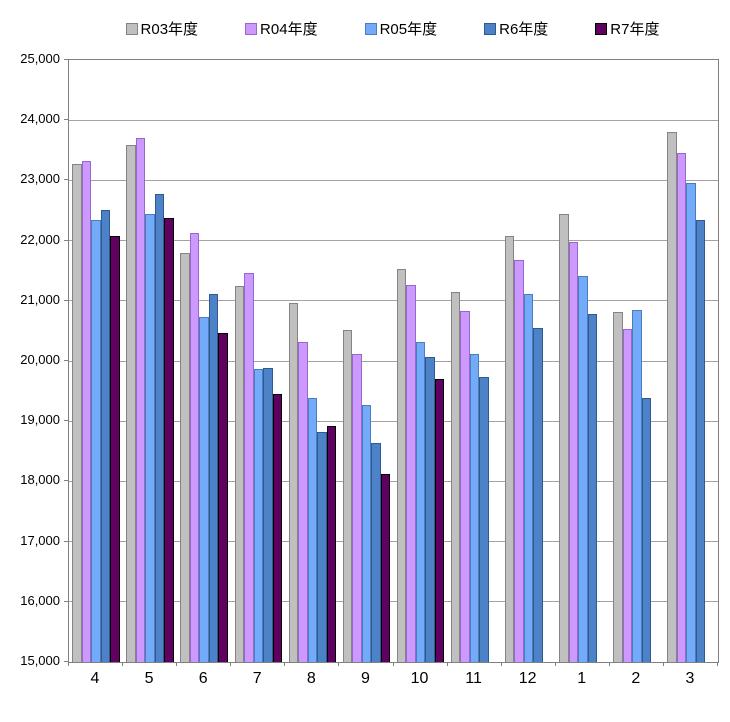  I want to click on bar-R7年度-9, so click(385, 568).